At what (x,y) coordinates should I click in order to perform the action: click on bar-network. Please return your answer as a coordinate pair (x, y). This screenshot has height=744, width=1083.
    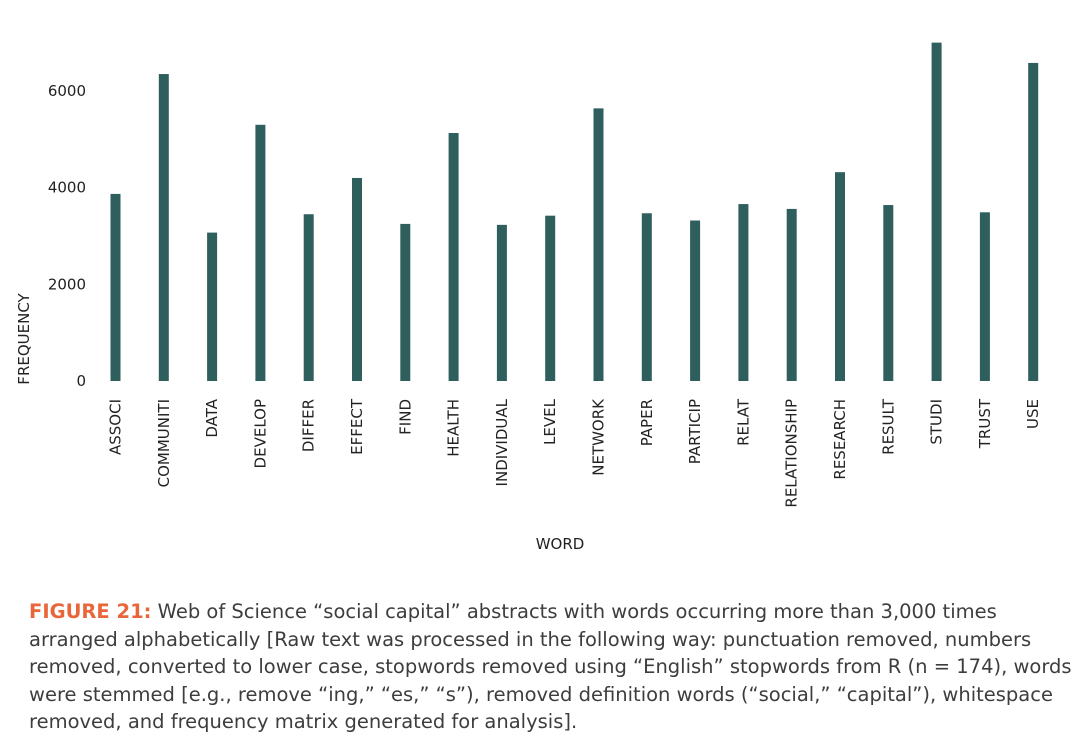
    Looking at the image, I should click on (598, 244).